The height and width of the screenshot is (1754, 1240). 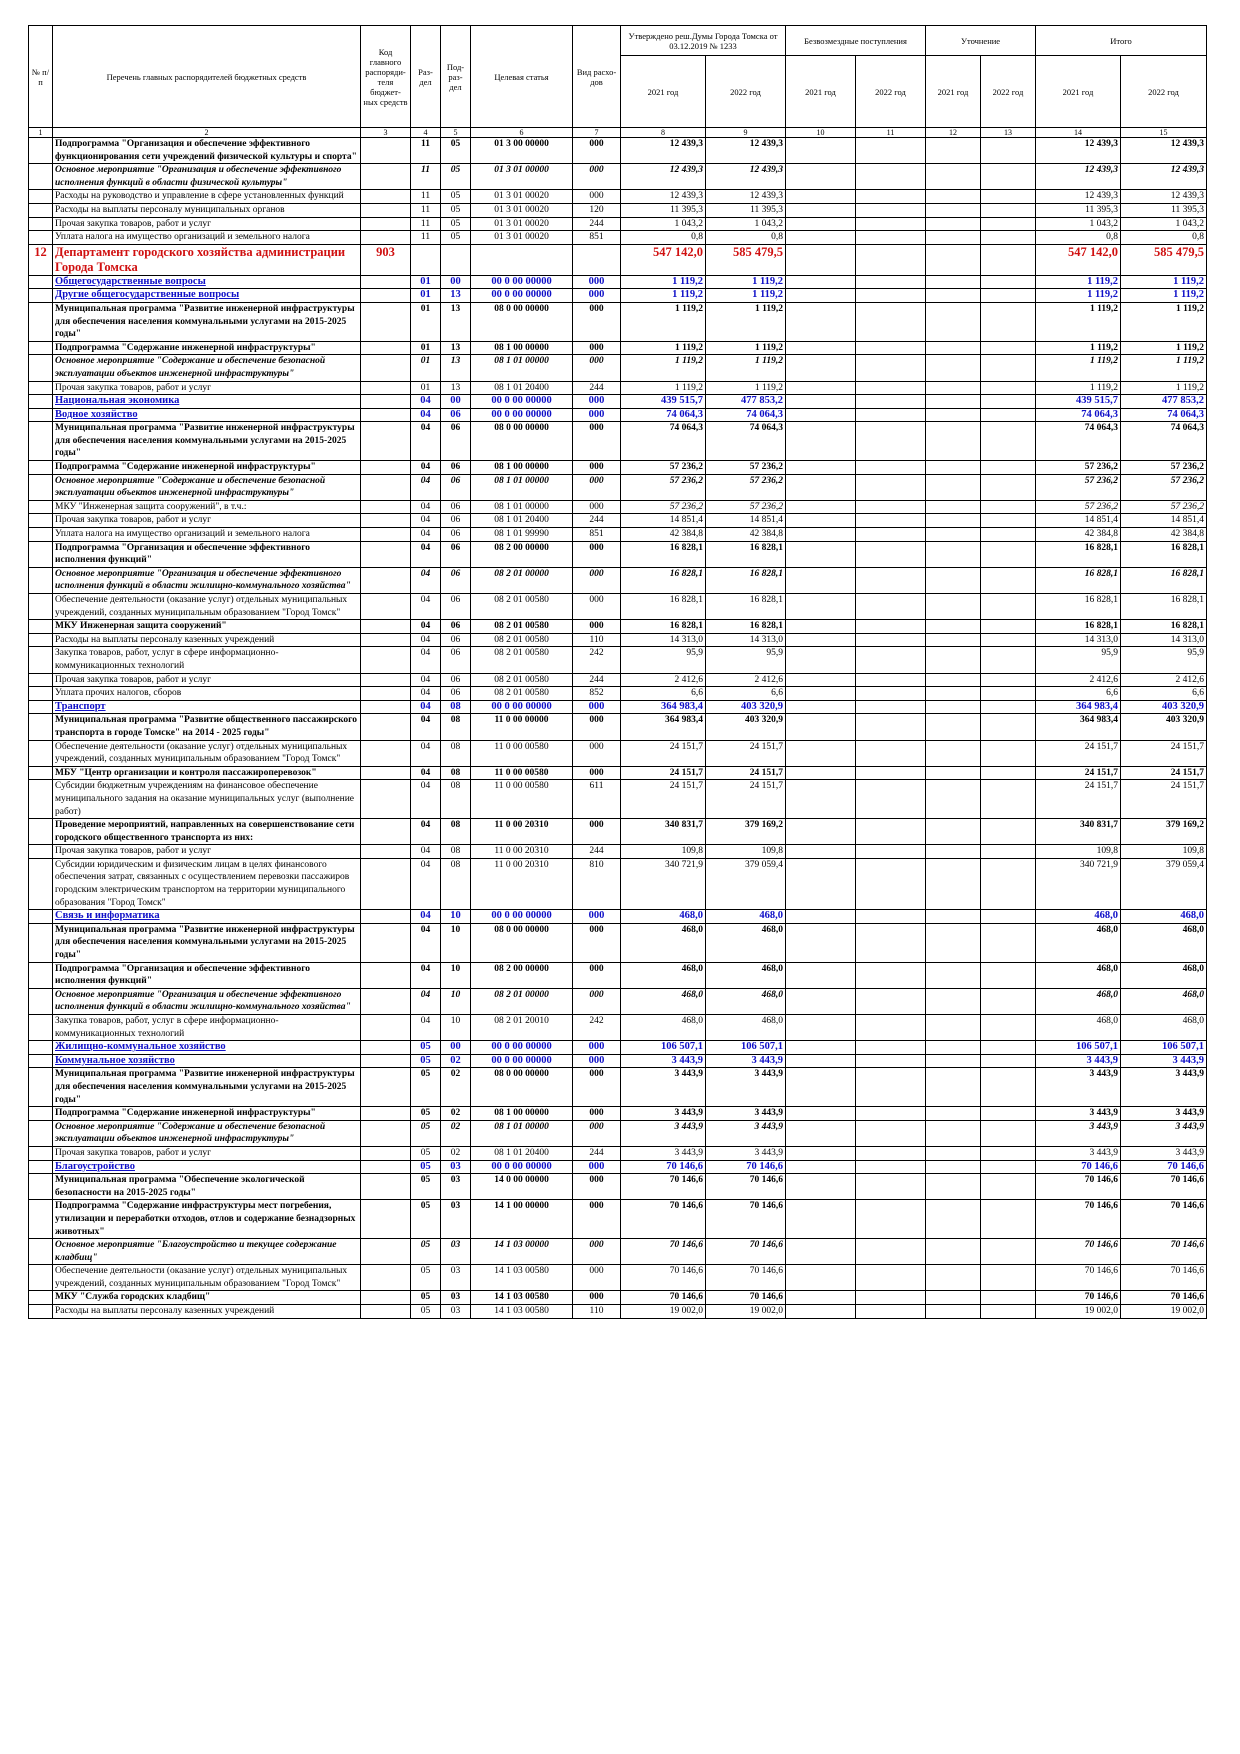 What do you see at coordinates (663, 415) in the screenshot?
I see `approved-2021: 74 064,3` at bounding box center [663, 415].